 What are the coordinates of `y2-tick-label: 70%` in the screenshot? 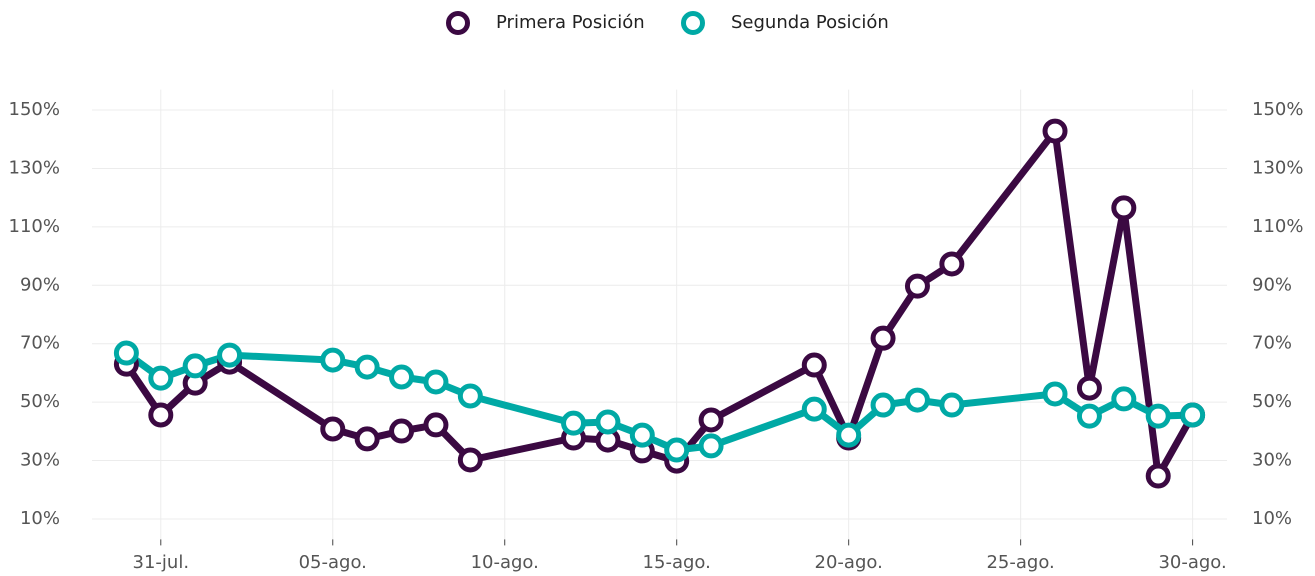 It's located at (1272, 343).